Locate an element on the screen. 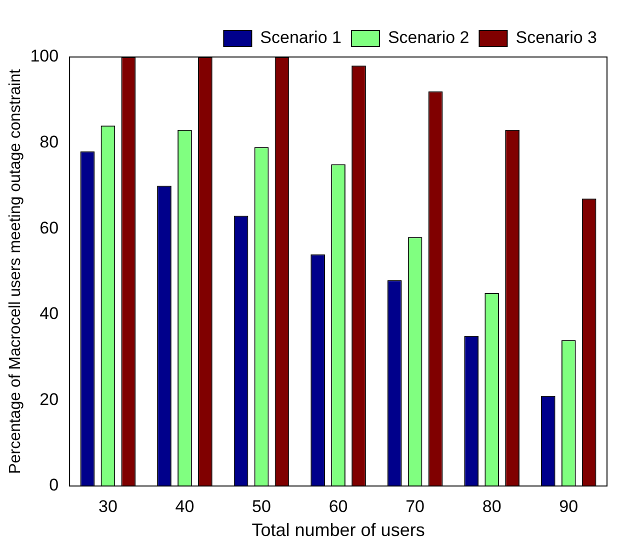 The image size is (627, 548). x-tick-label: 30 is located at coordinates (108, 506).